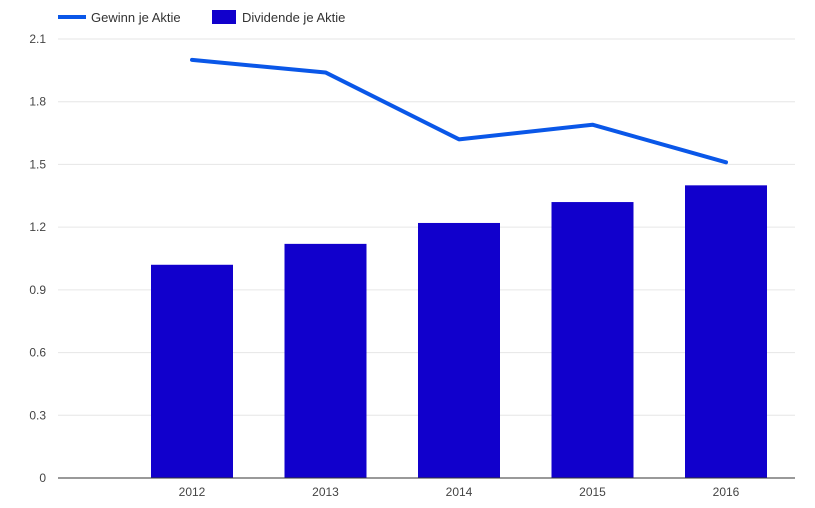 The height and width of the screenshot is (508, 815). What do you see at coordinates (293, 17) in the screenshot?
I see `legend-label-dividende: Dividende je Aktie` at bounding box center [293, 17].